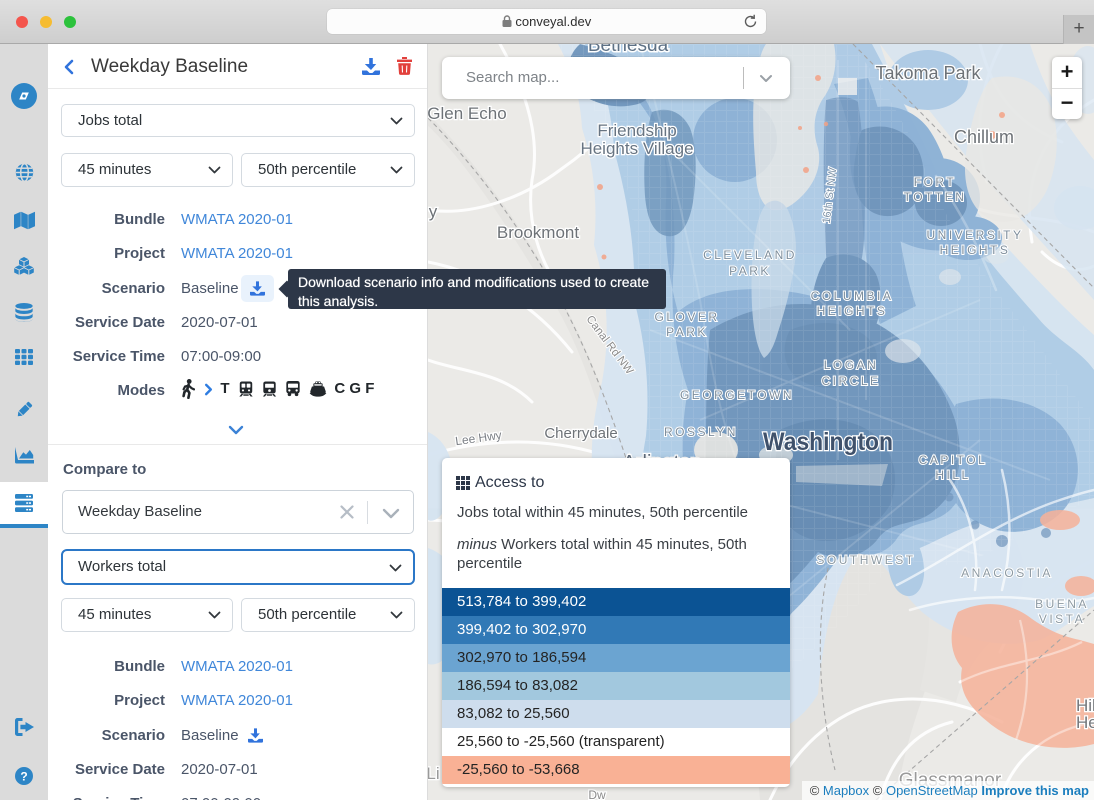 This screenshot has width=1094, height=800. What do you see at coordinates (686, 317) in the screenshot?
I see `svg-text: GLOVER` at bounding box center [686, 317].